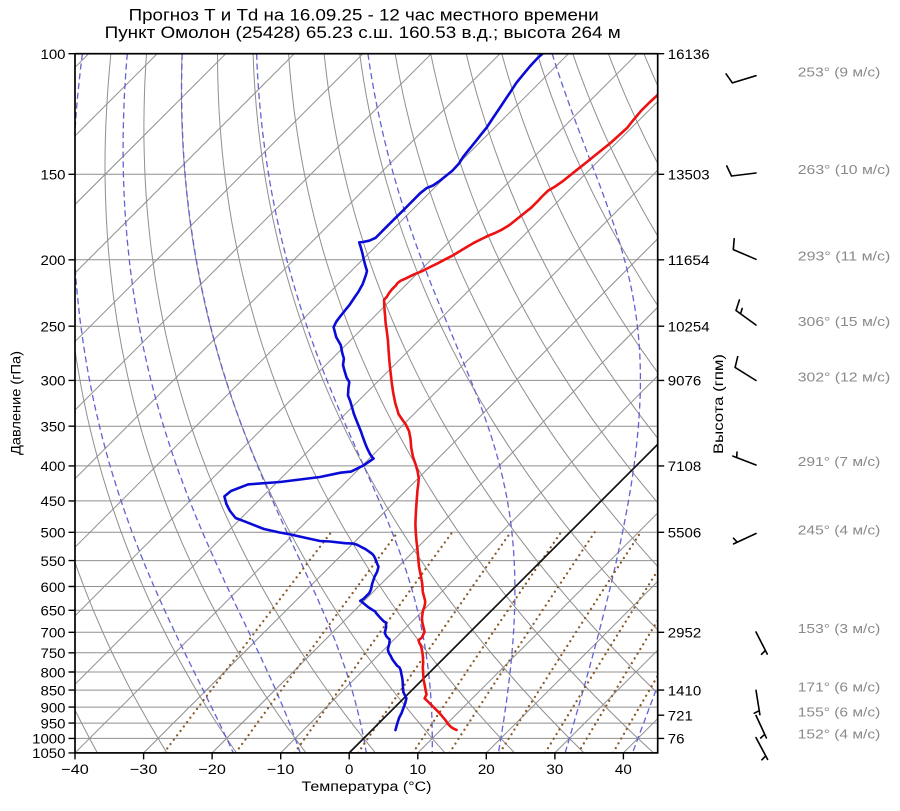 This screenshot has width=900, height=811. Describe the element at coordinates (212, 770) in the screenshot. I see `svg-text: −20` at that location.